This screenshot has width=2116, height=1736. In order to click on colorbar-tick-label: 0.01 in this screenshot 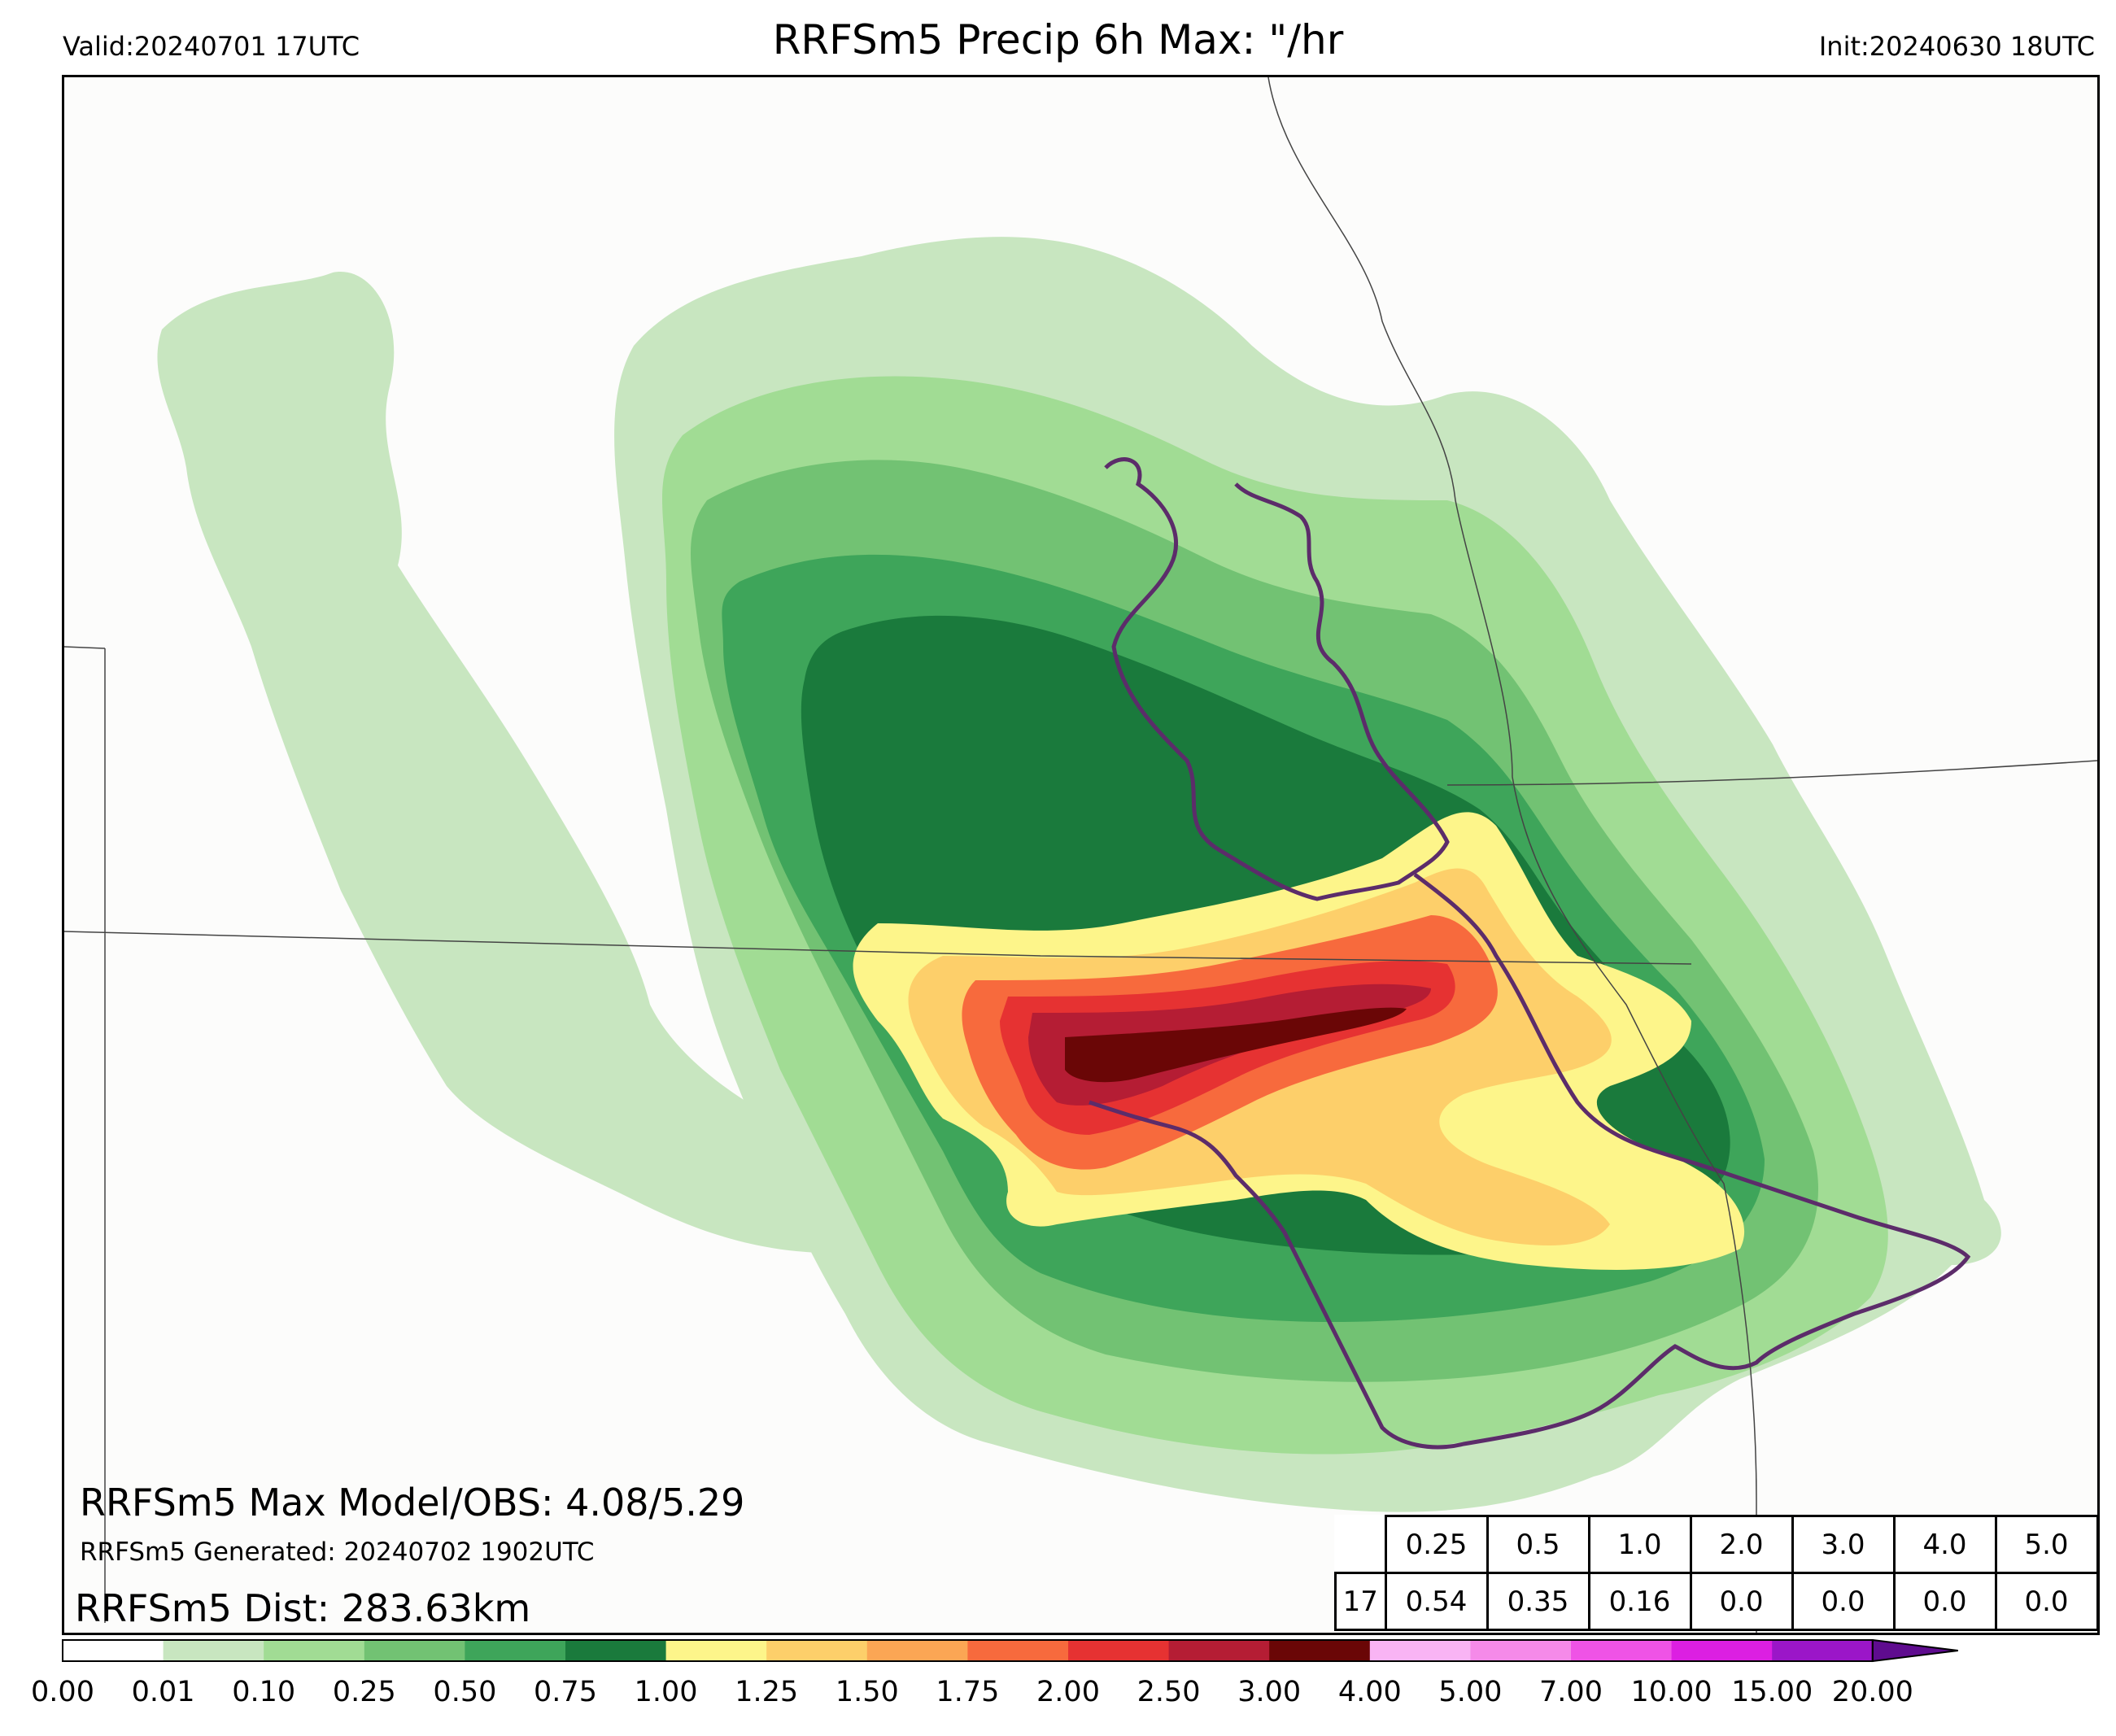, I will do `click(163, 1692)`.